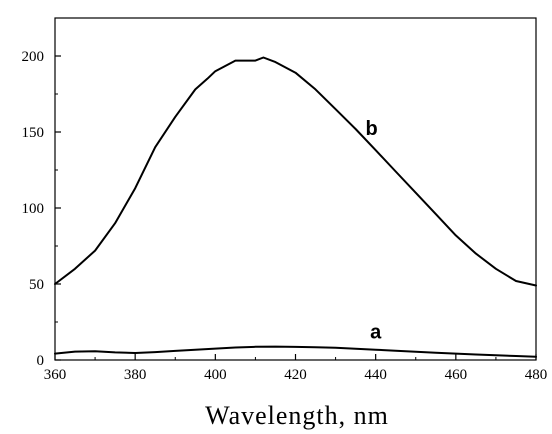 Image resolution: width=552 pixels, height=434 pixels. Describe the element at coordinates (375, 375) in the screenshot. I see `x-tick-label: 440` at that location.